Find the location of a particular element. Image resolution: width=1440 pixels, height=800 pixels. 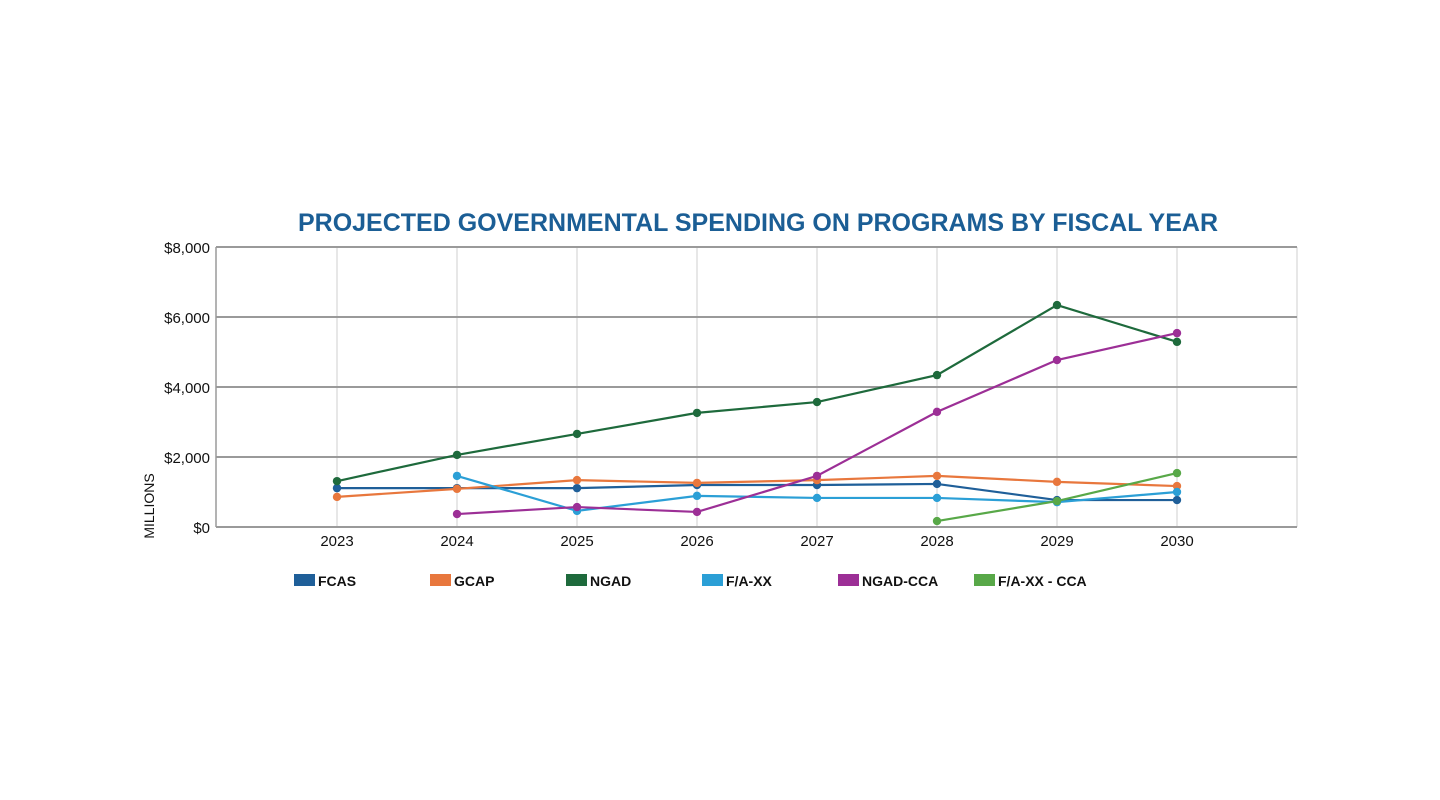

y-tick-label: $8,000 is located at coordinates (187, 248).